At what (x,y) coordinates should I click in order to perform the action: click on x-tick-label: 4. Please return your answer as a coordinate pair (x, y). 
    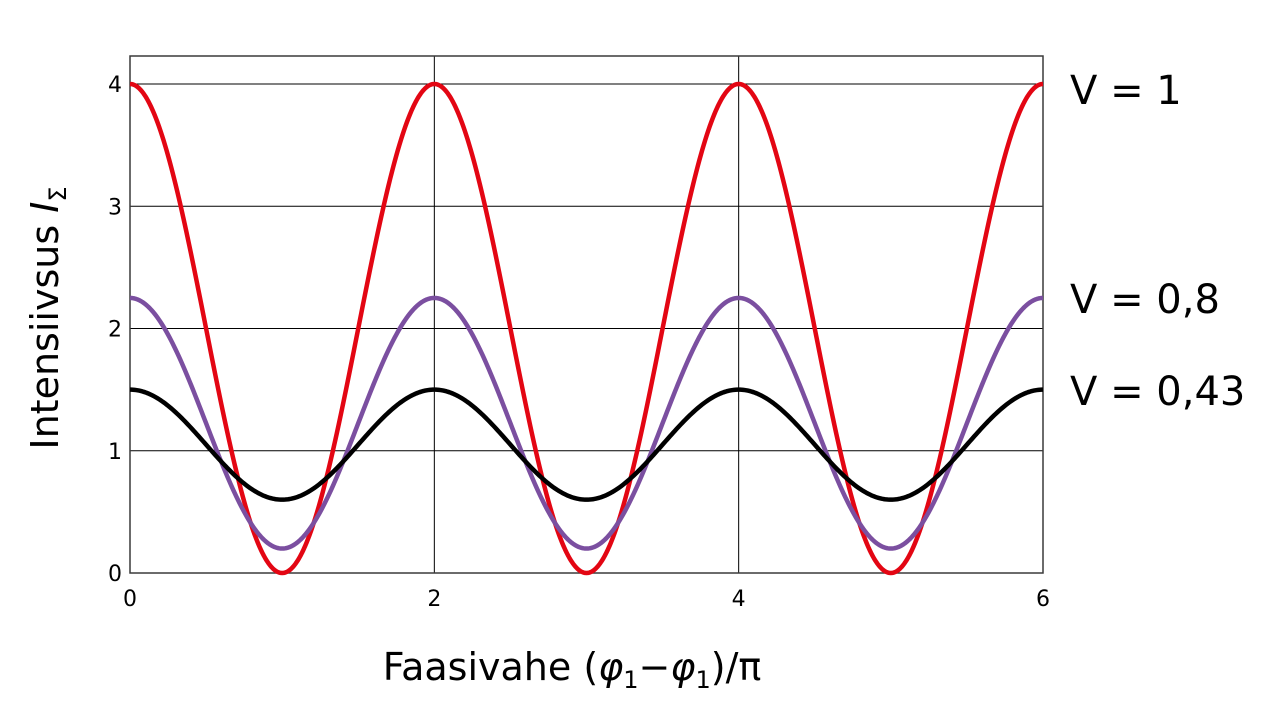
    Looking at the image, I should click on (739, 599).